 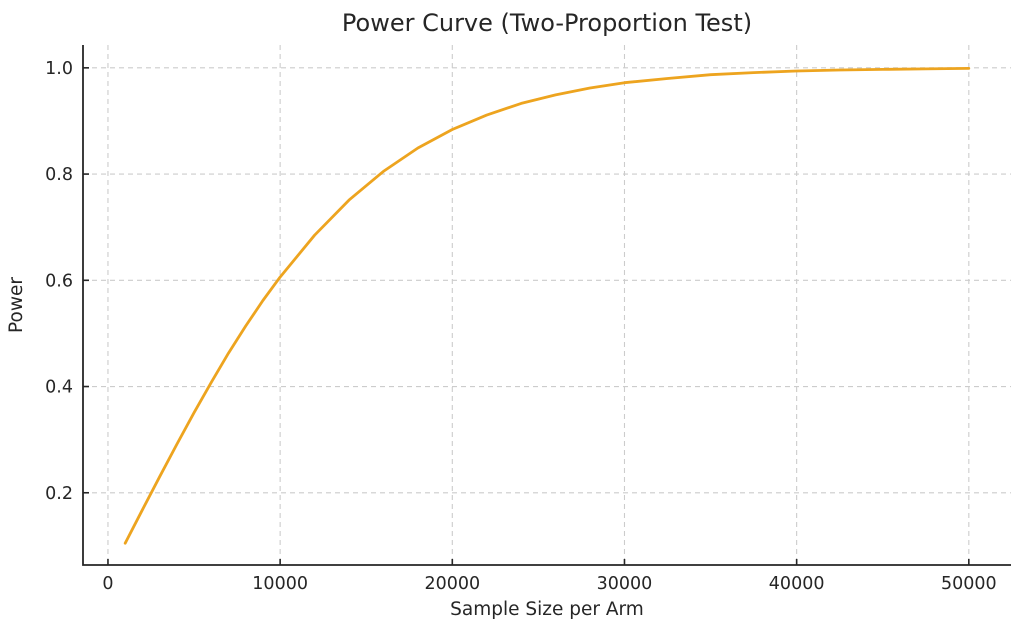 What do you see at coordinates (59, 175) in the screenshot?
I see `y-tick-label: 0.8` at bounding box center [59, 175].